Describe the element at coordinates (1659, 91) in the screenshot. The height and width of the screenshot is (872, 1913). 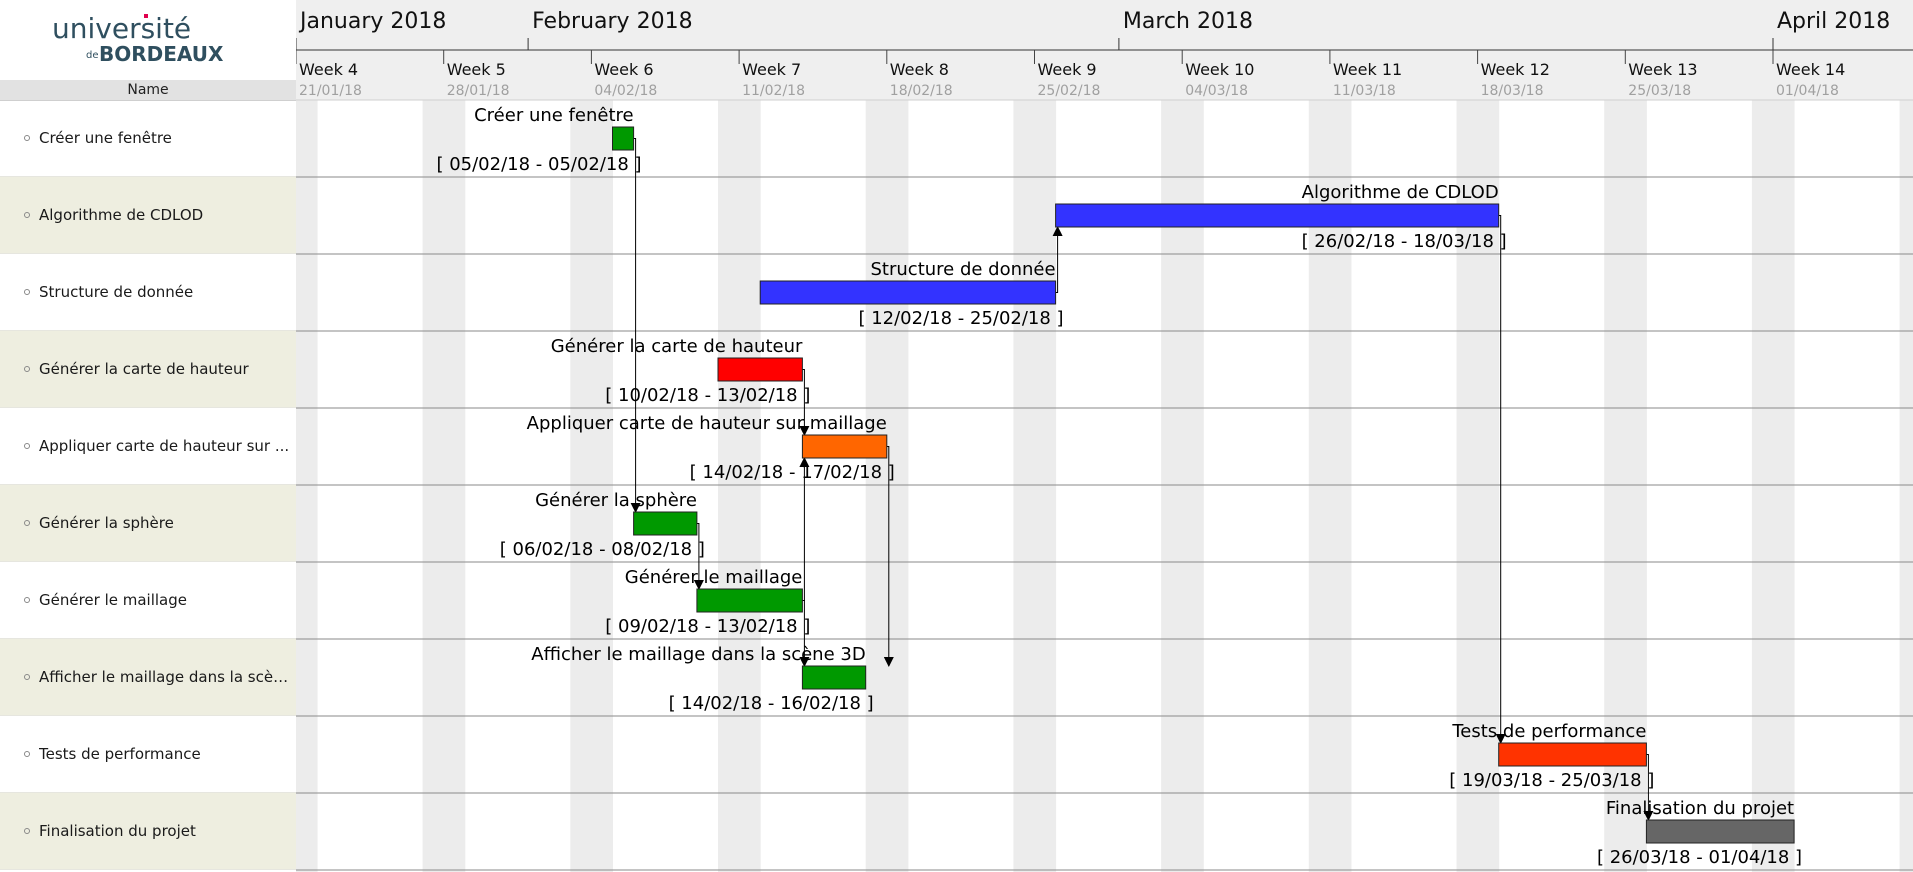
I see `week-date-label: 25/03/18` at that location.